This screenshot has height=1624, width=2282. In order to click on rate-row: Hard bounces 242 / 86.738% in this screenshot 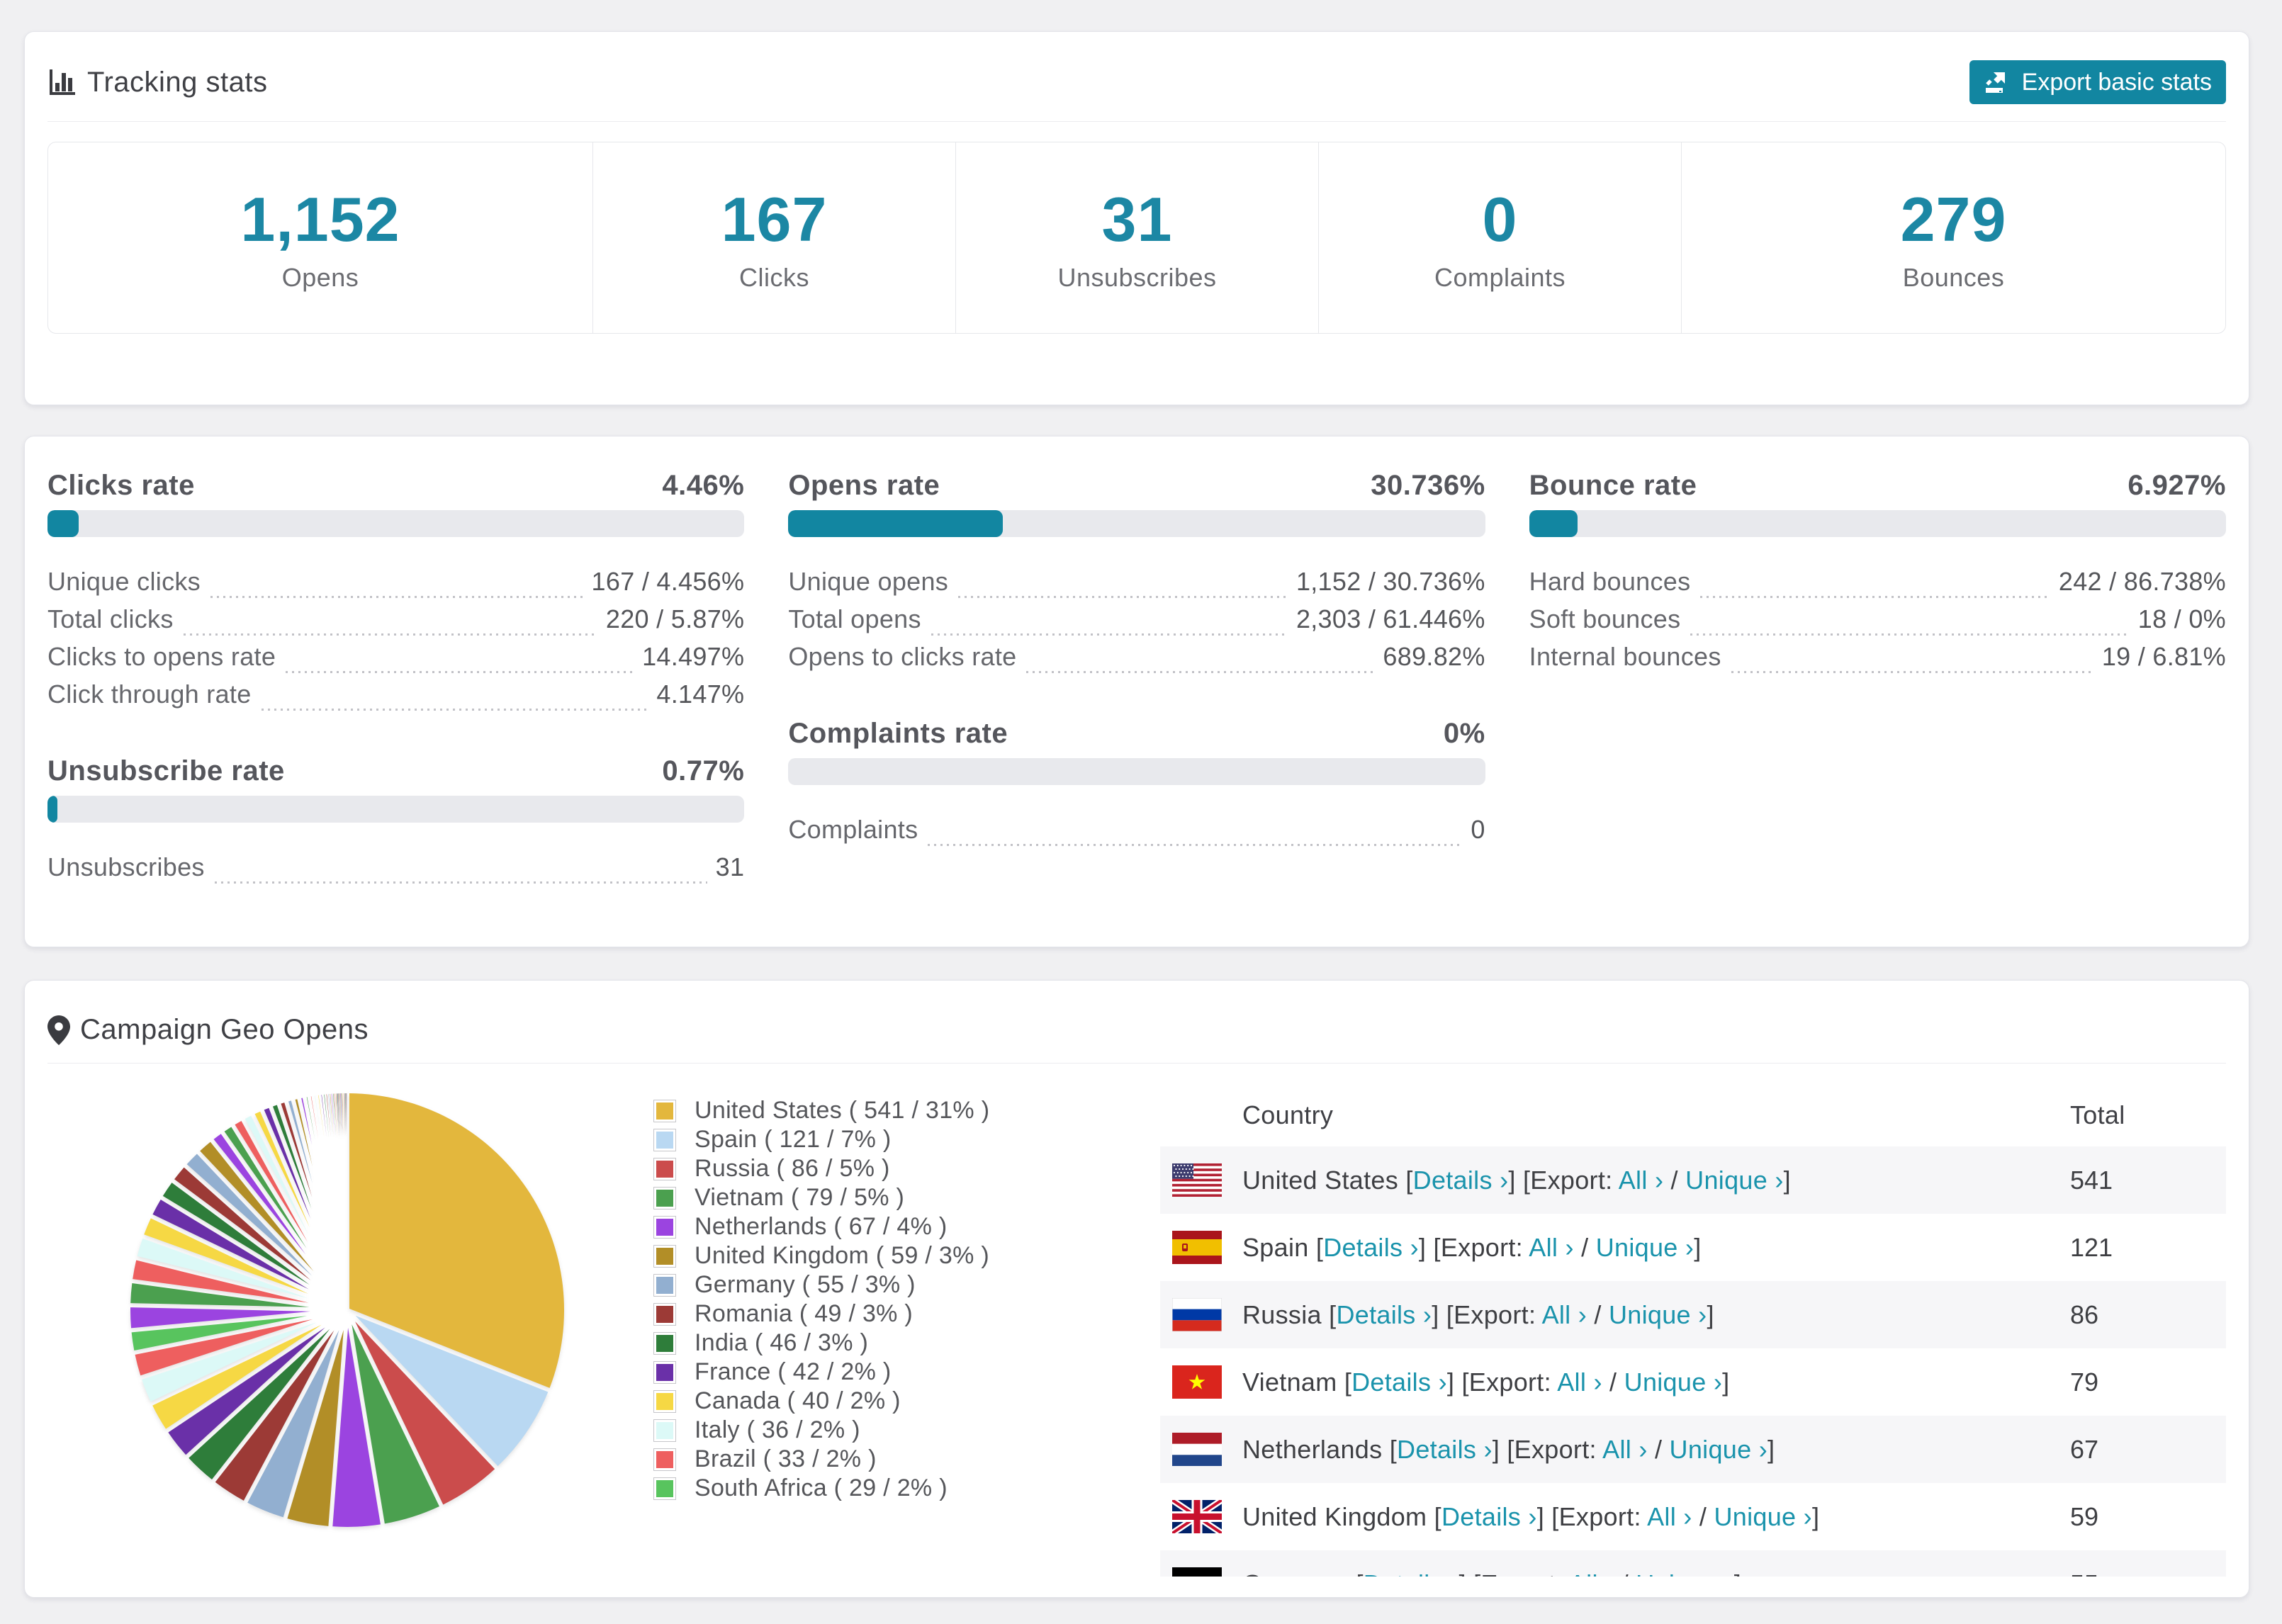, I will do `click(1877, 585)`.